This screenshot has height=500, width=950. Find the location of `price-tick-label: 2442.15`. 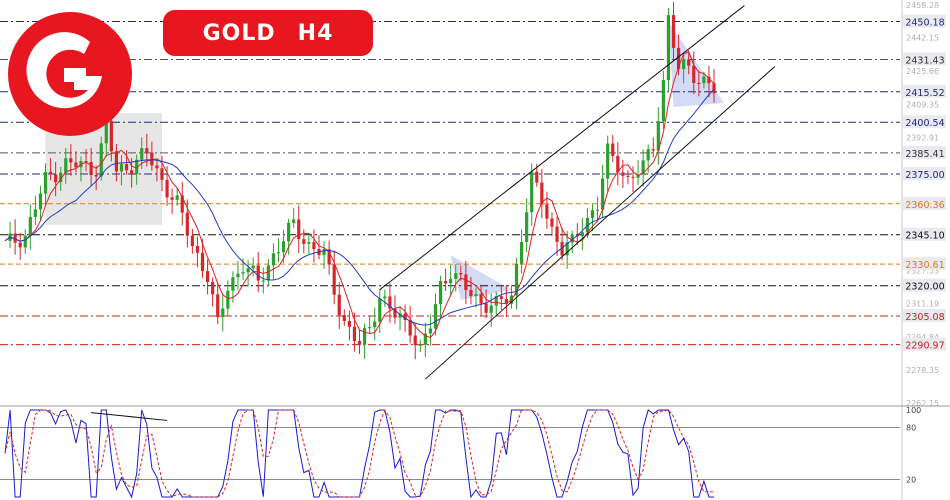

price-tick-label: 2442.15 is located at coordinates (922, 38).